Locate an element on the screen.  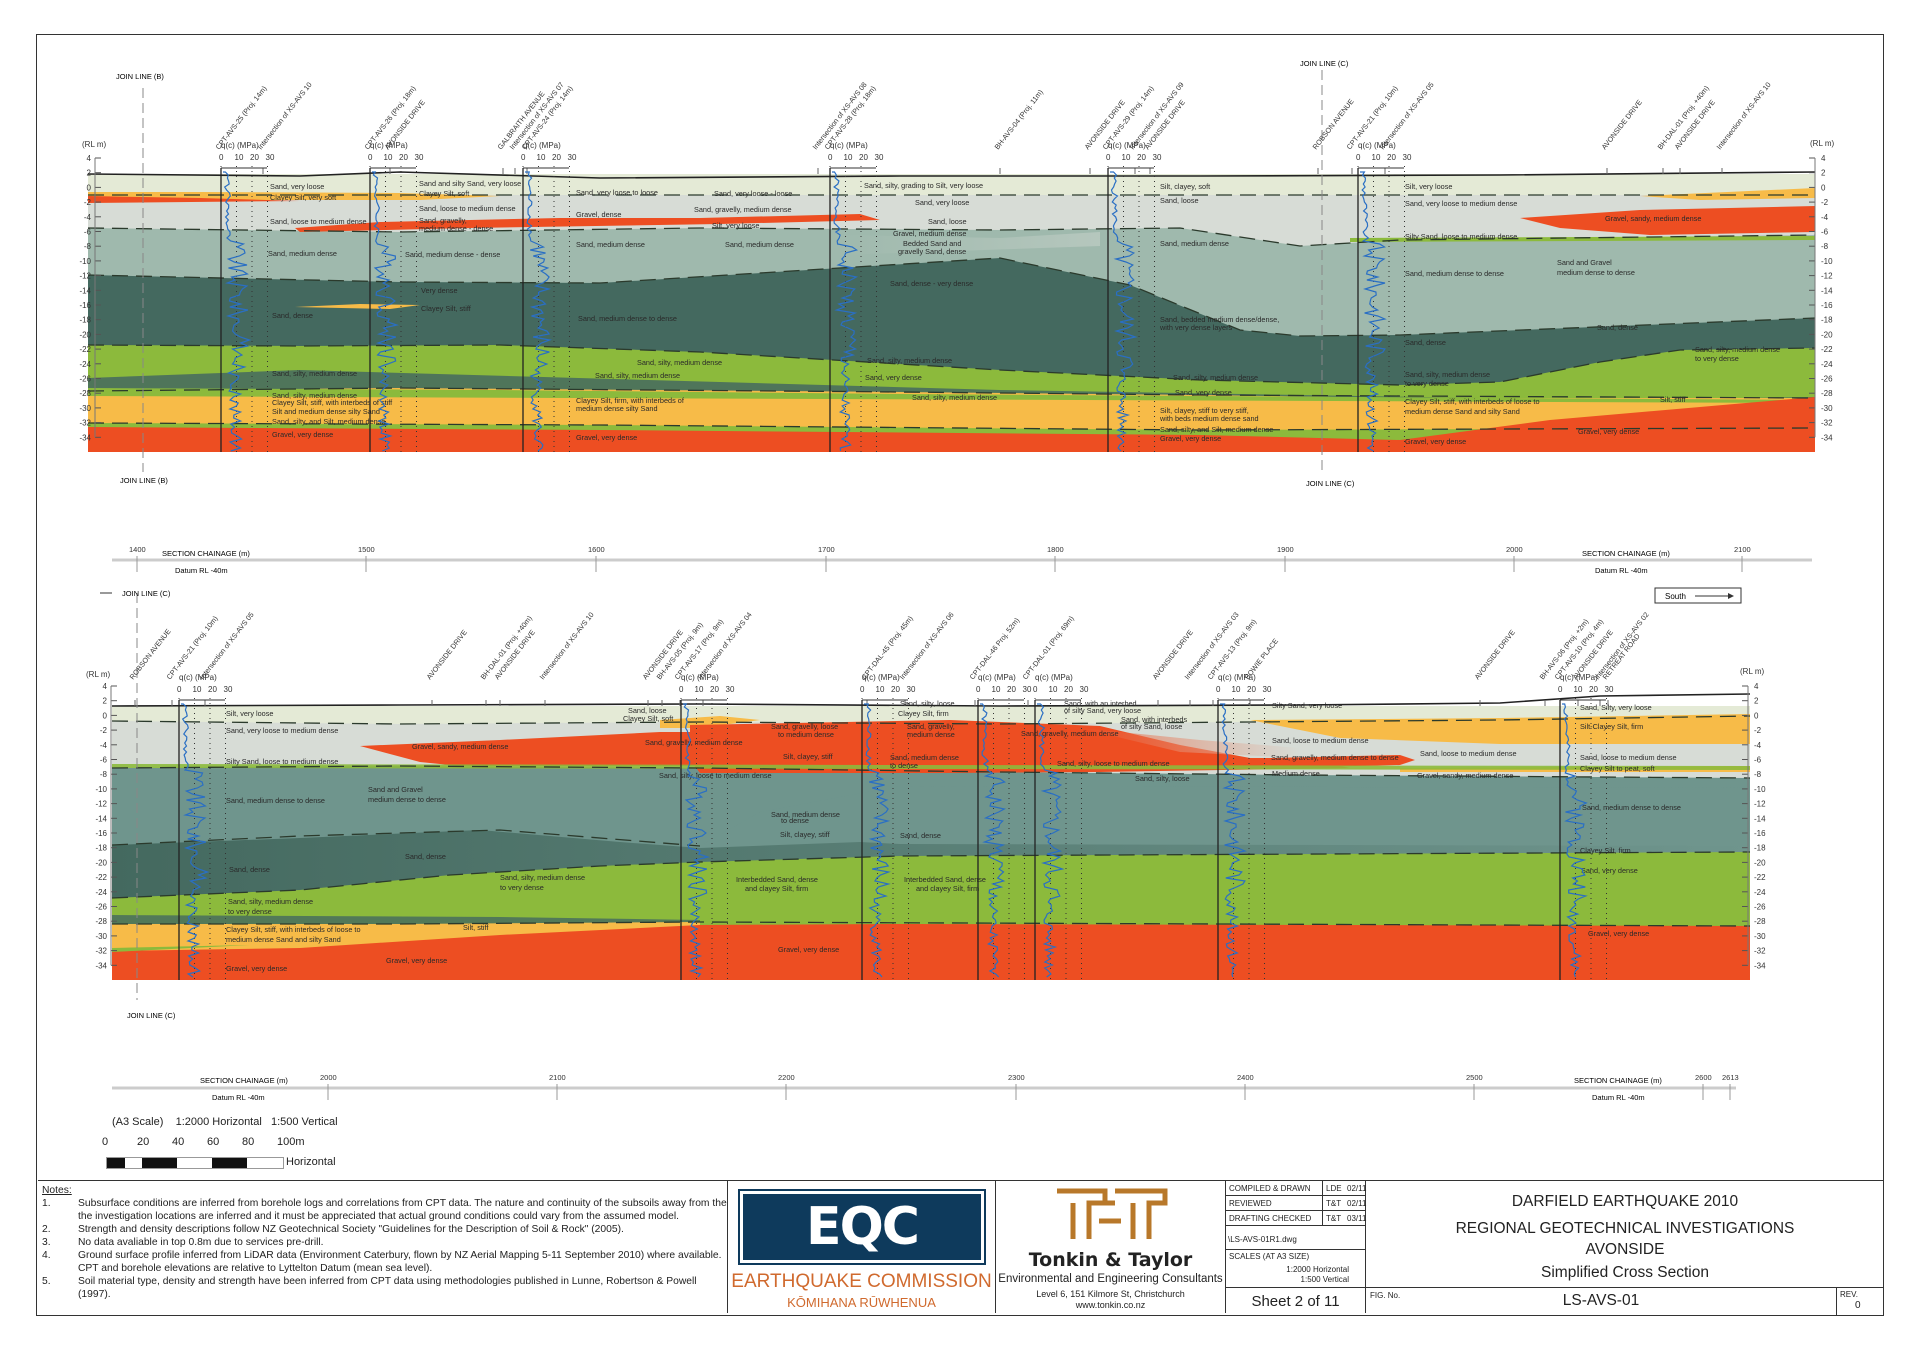
layer-label: Sand, very loose is located at coordinates (942, 202).